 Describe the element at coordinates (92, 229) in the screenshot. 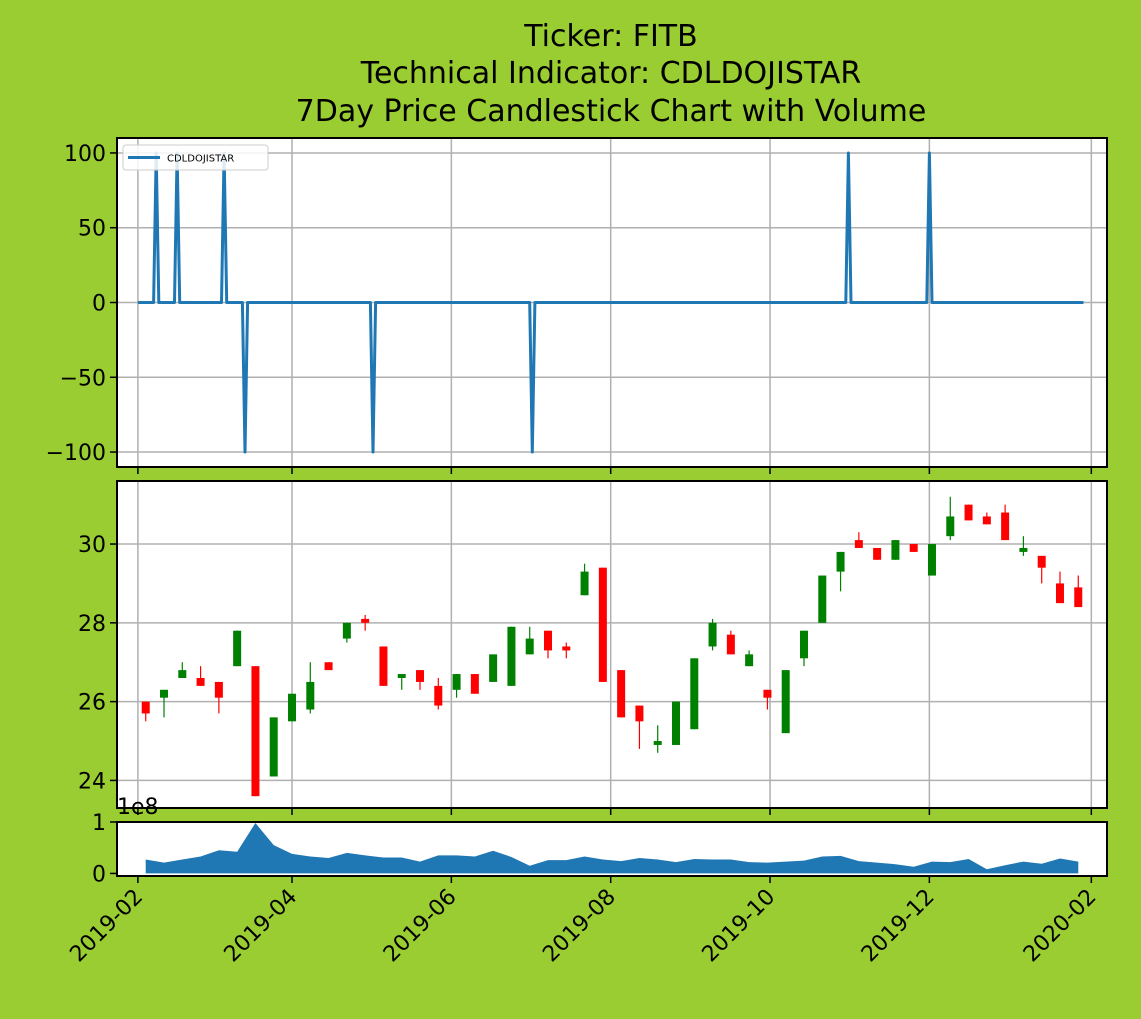

I see `indicator-ytick-label-1: 50` at that location.